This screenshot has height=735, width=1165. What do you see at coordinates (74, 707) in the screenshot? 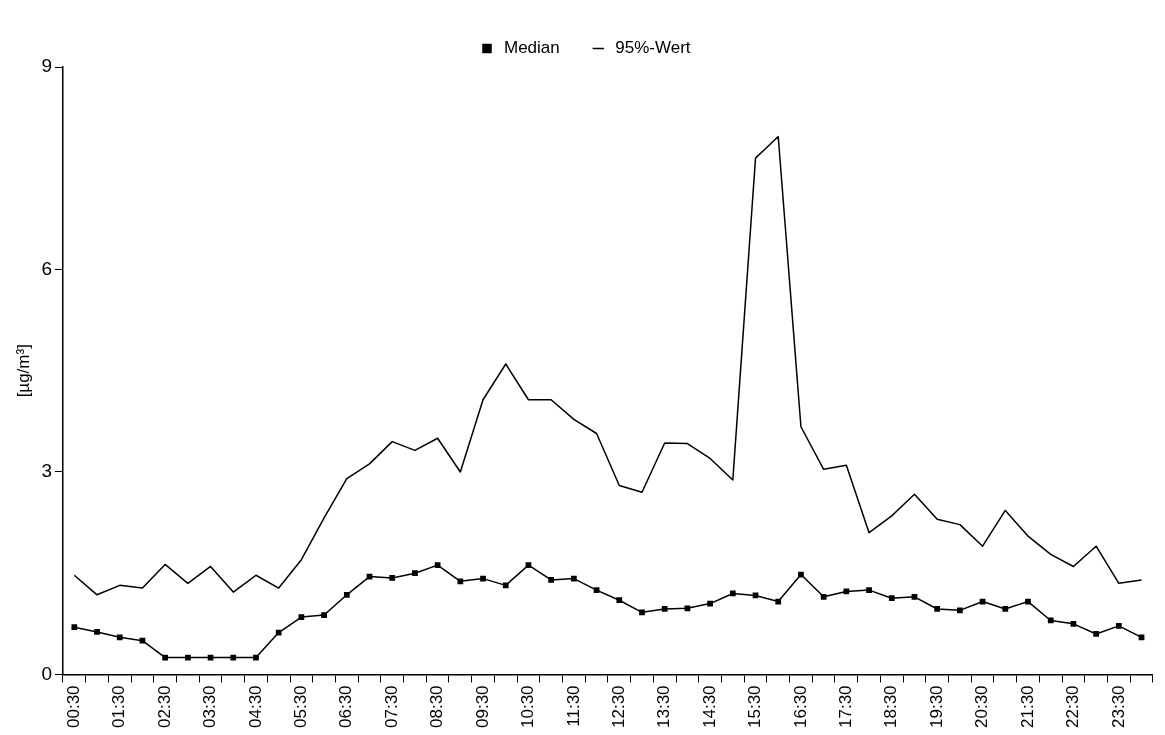
I see `x-tick-label: 00:30` at bounding box center [74, 707].